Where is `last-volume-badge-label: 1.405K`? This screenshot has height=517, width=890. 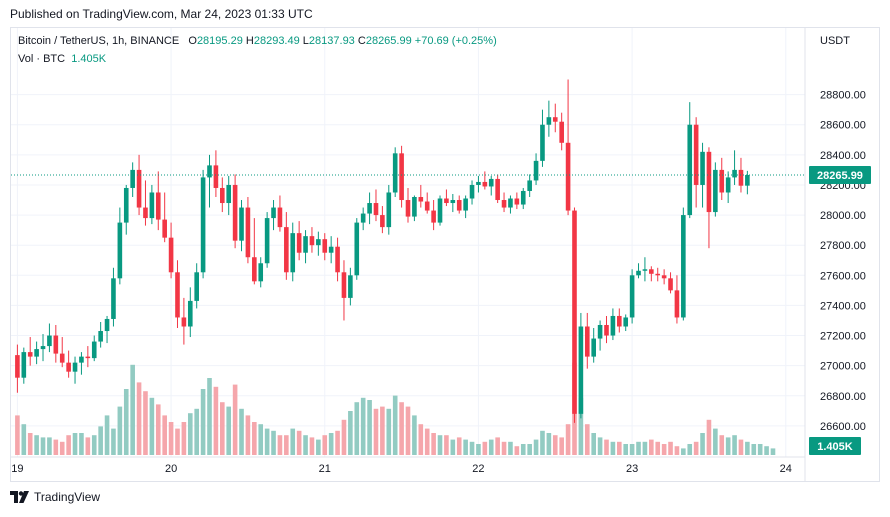 last-volume-badge-label: 1.405K is located at coordinates (835, 447).